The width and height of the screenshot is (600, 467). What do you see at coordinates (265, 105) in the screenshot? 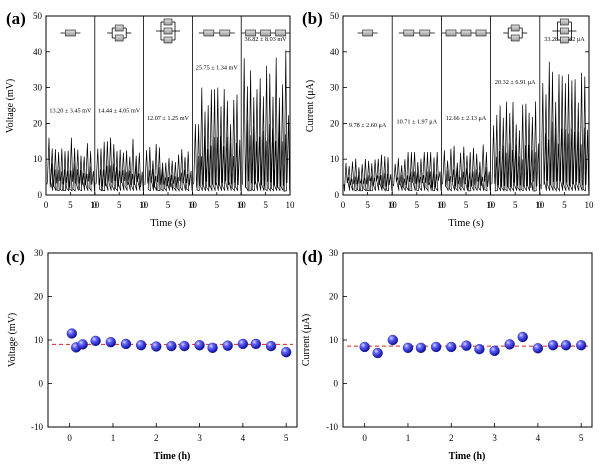
I see `segment-5: 36.82 ± 8.03 mV` at bounding box center [265, 105].